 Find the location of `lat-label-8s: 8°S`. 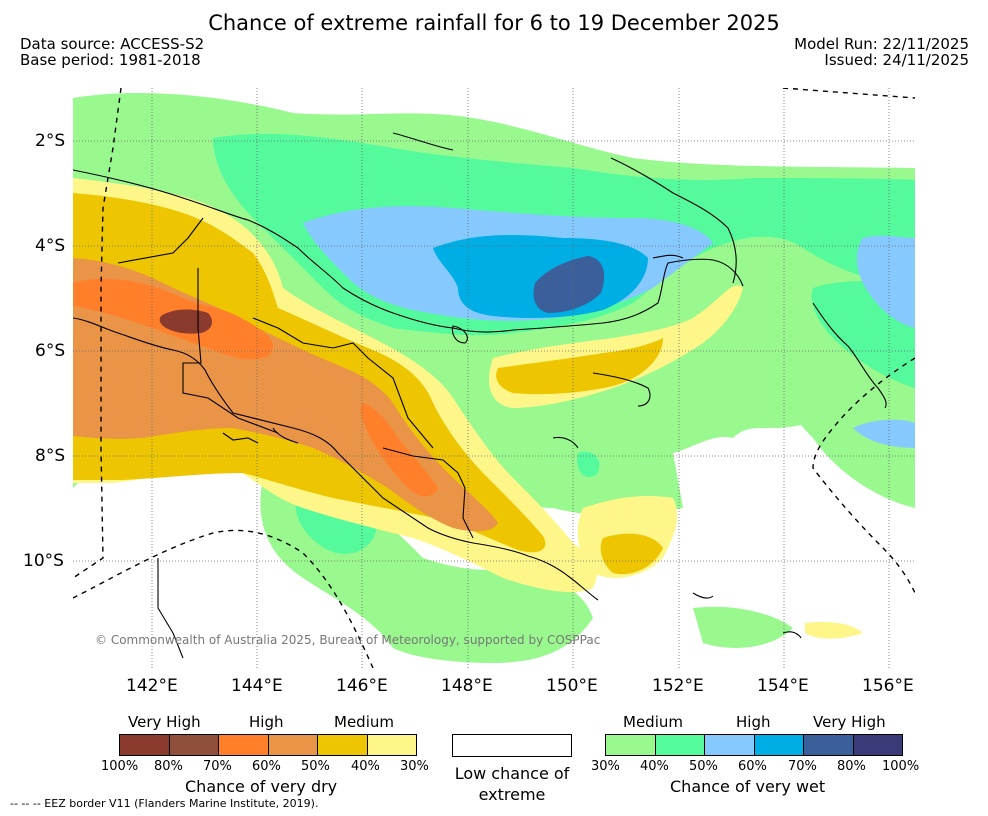

lat-label-8s: 8°S is located at coordinates (50, 456).